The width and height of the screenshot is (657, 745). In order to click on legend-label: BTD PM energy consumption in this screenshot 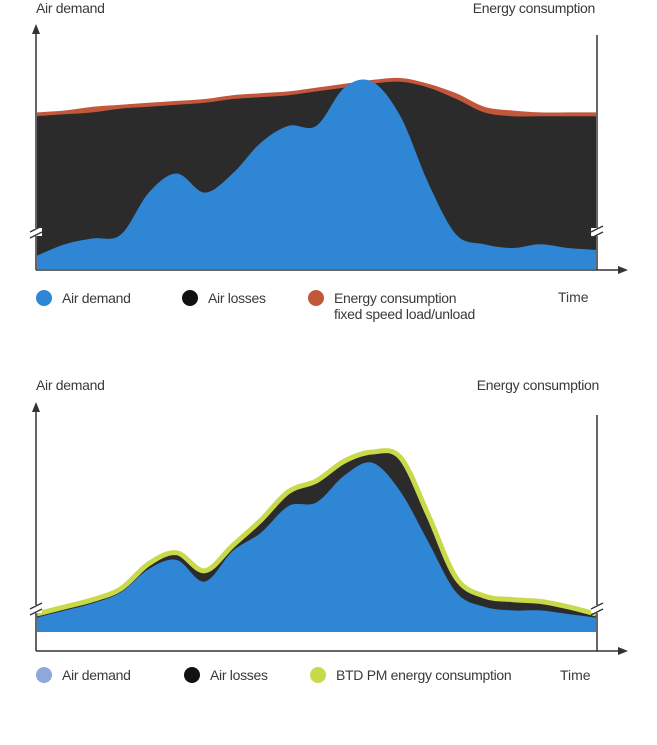, I will do `click(424, 675)`.